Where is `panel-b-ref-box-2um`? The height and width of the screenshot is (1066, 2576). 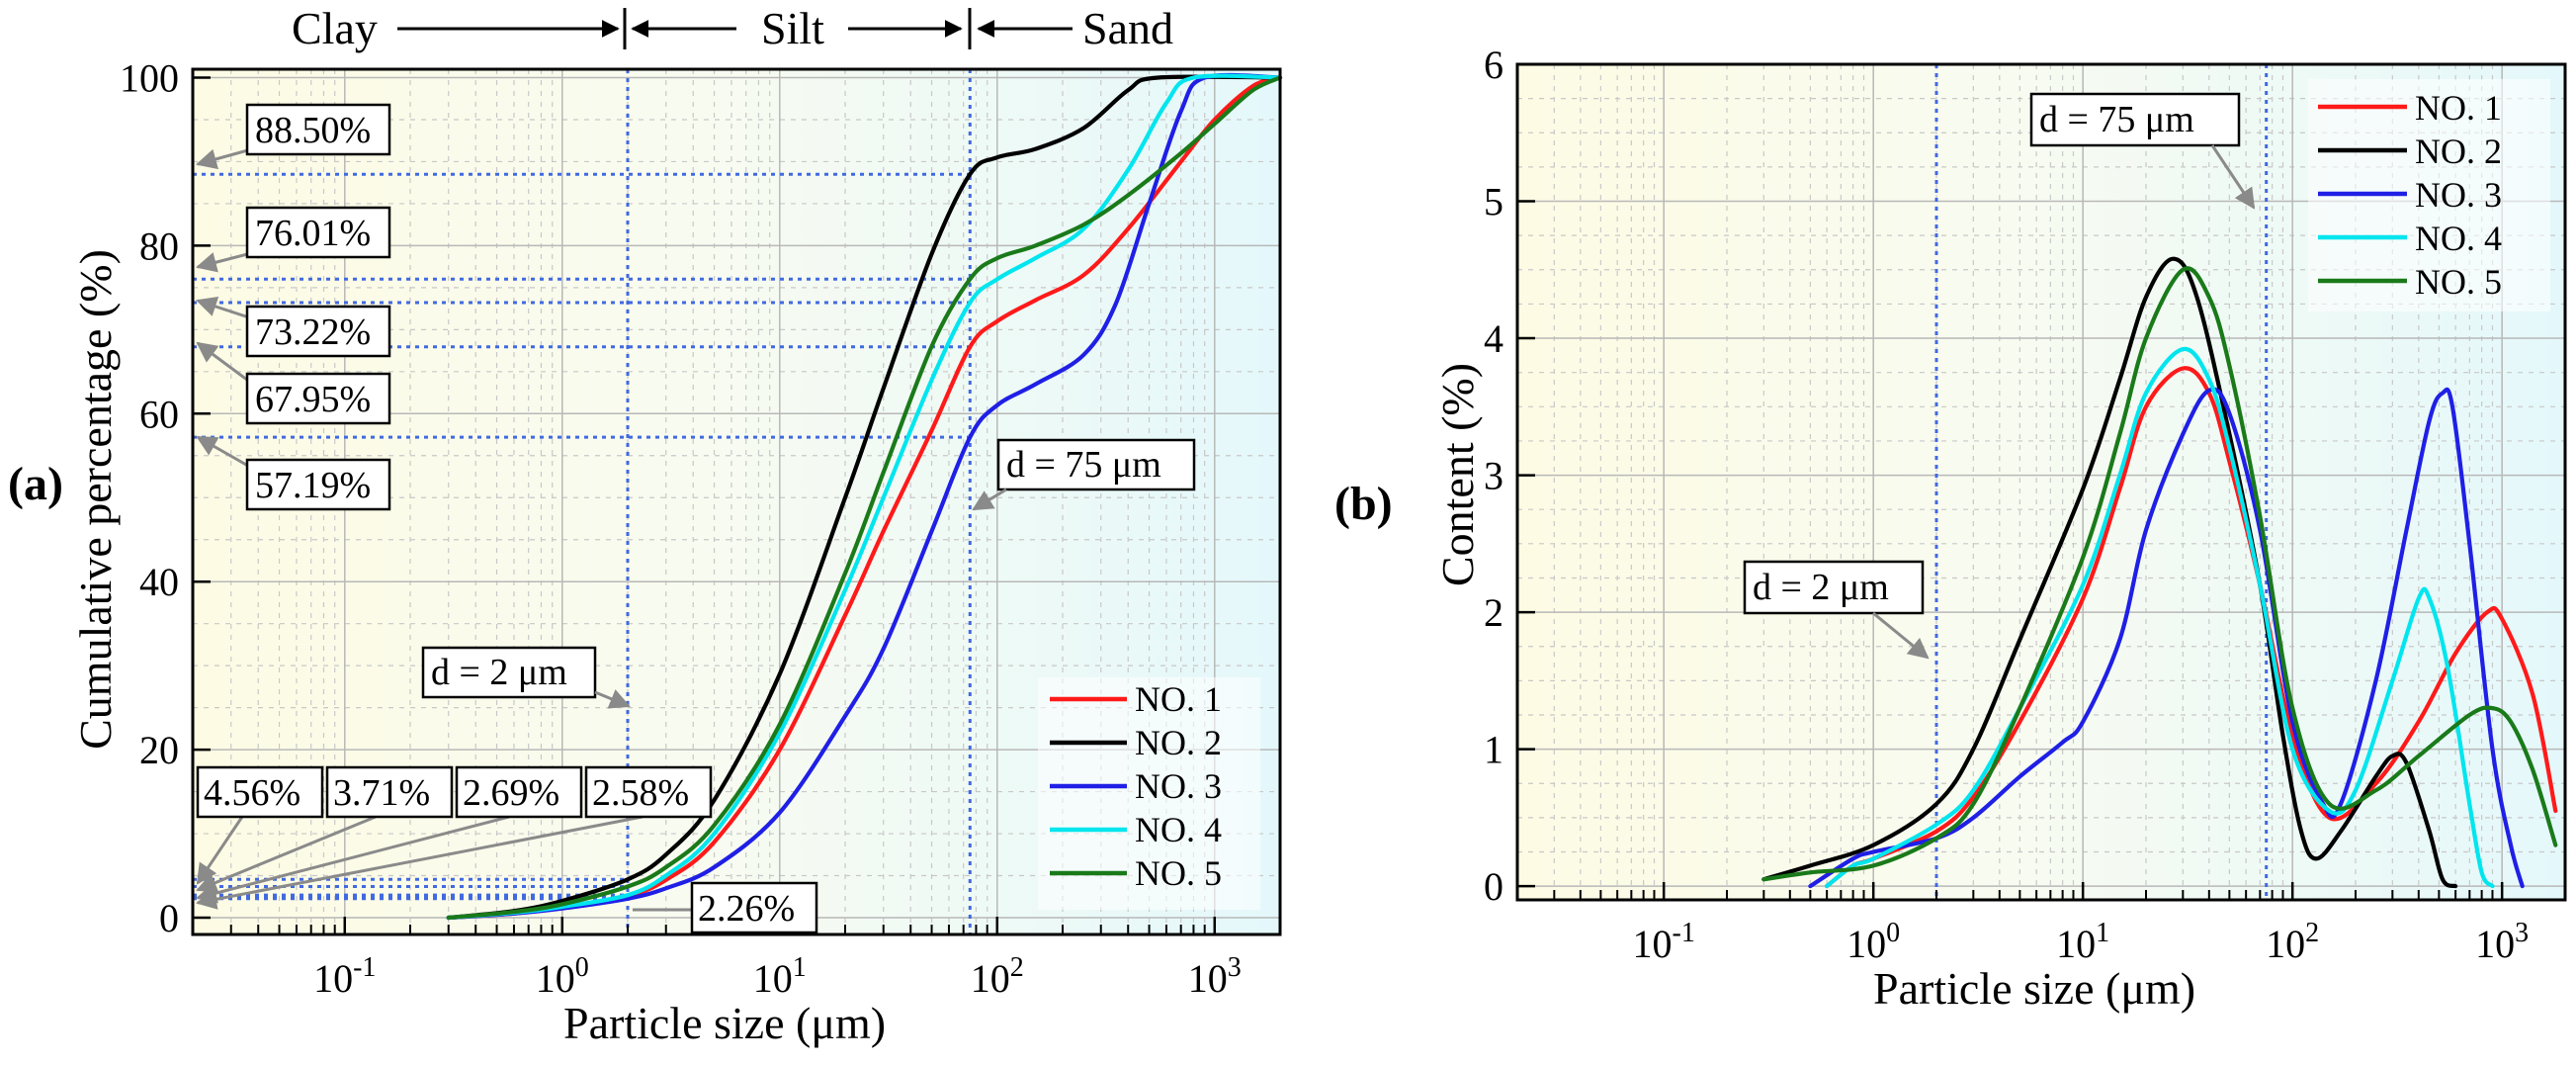 panel-b-ref-box-2um is located at coordinates (1834, 588).